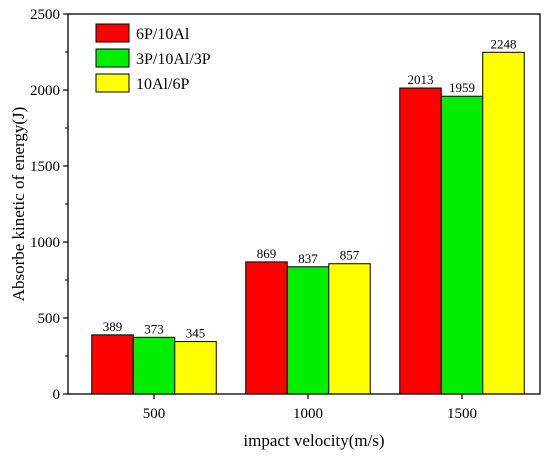 This screenshot has width=550, height=458. I want to click on data-label: 857, so click(350, 255).